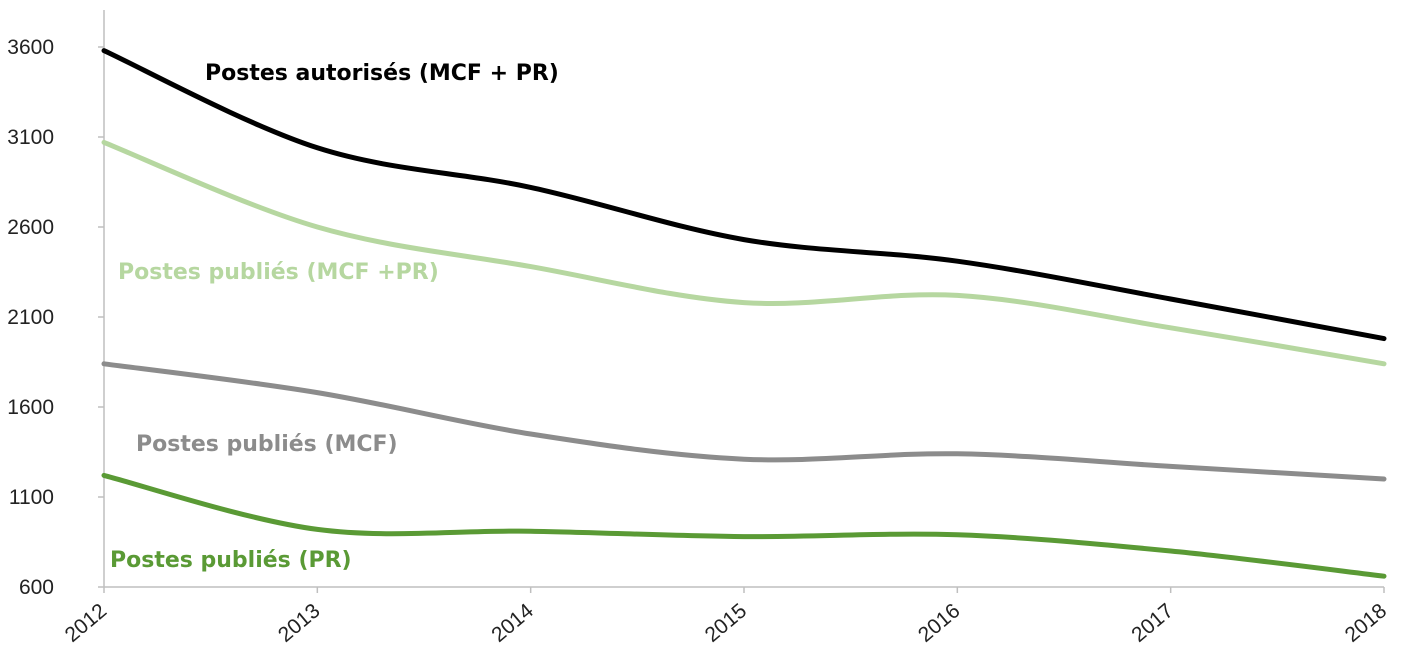 The image size is (1405, 671). I want to click on x-tick-label: 2014, so click(512, 623).